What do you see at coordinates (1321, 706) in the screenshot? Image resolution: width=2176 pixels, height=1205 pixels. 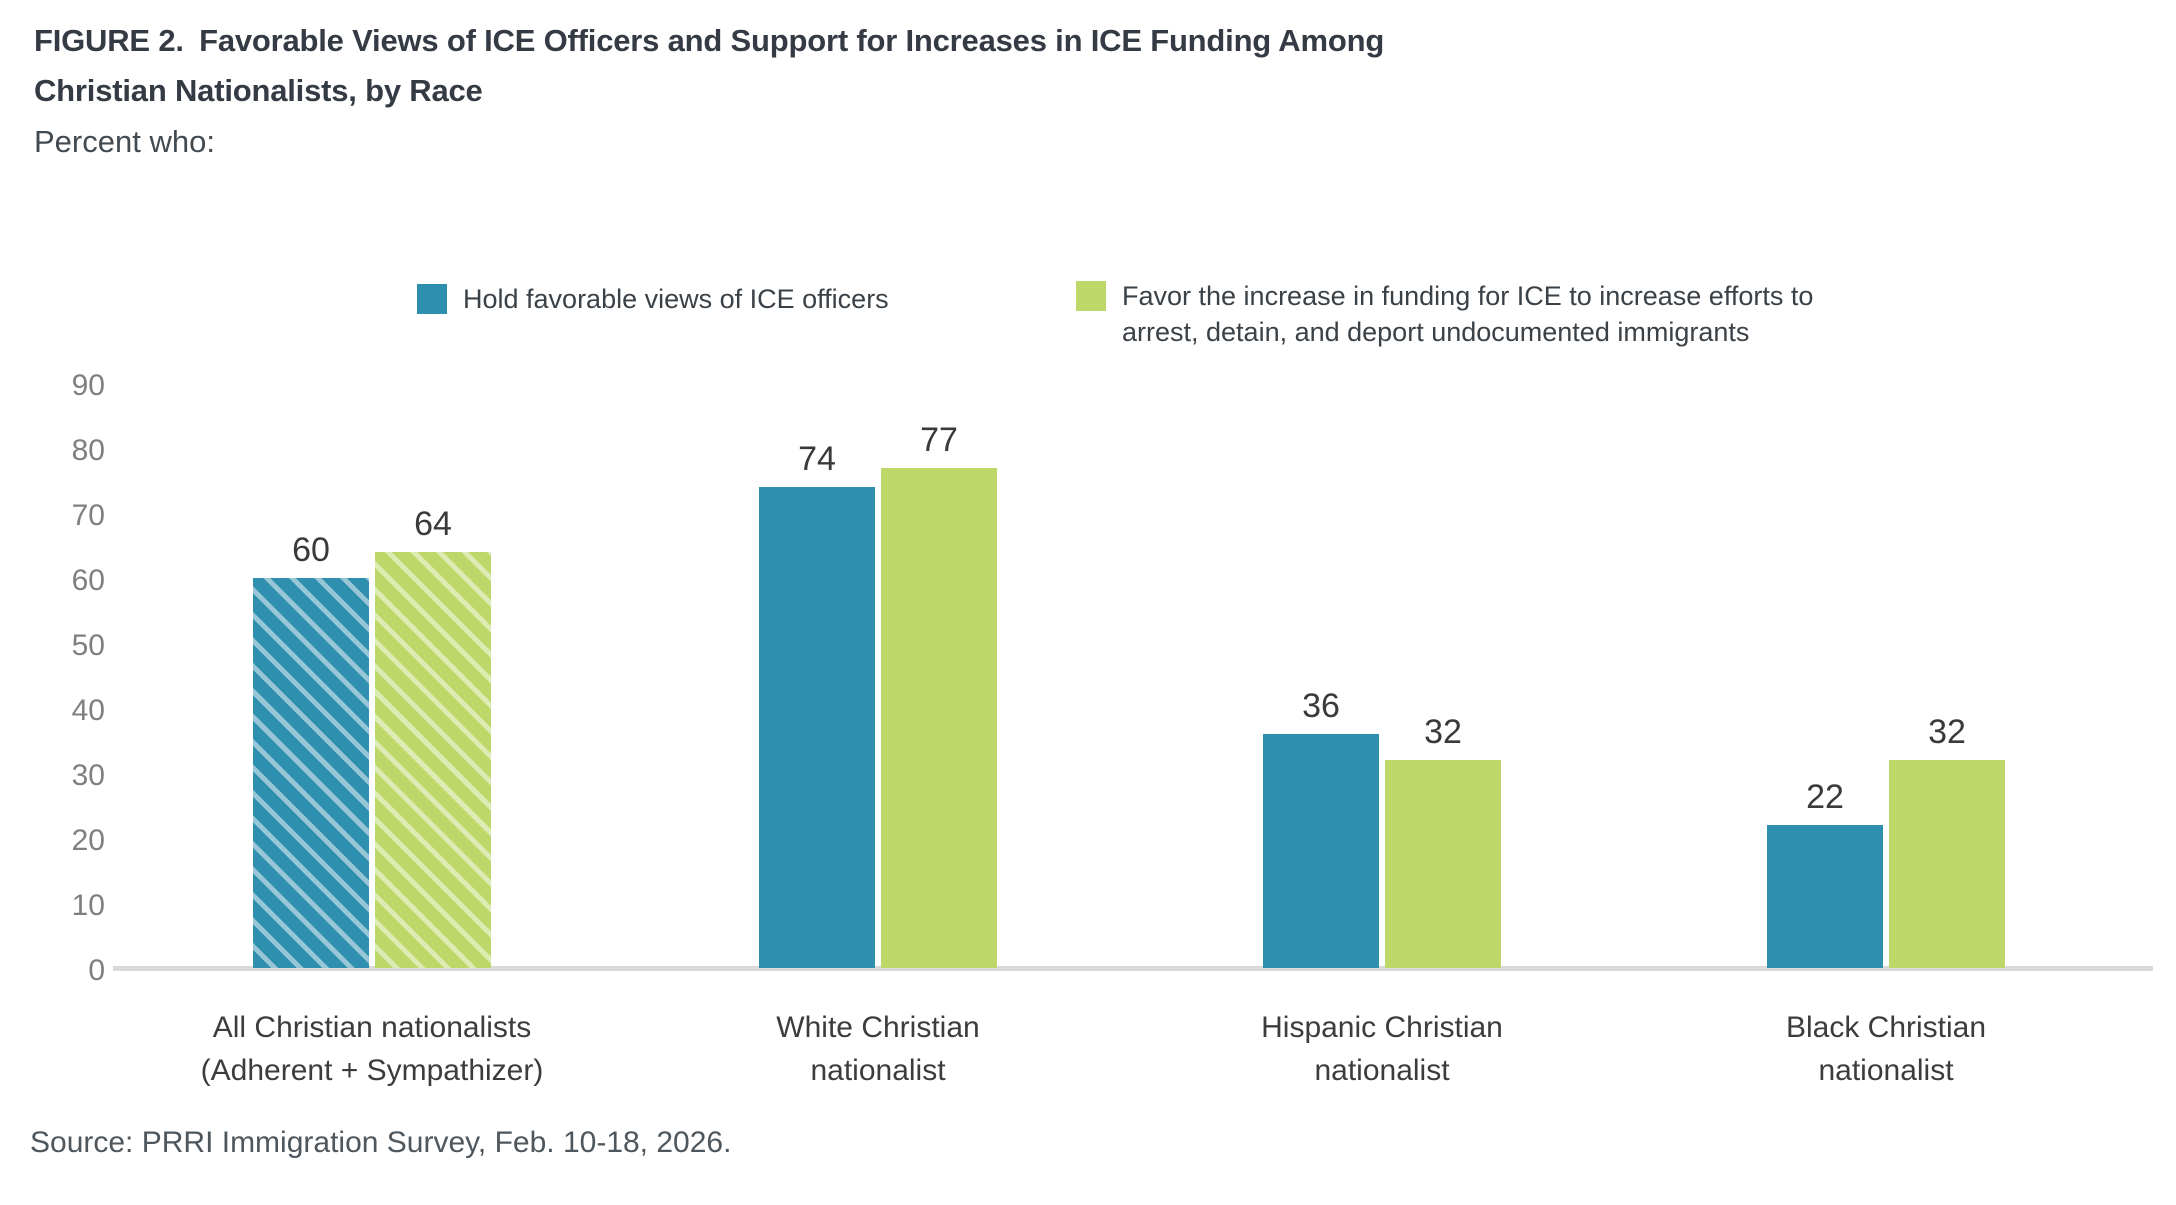 I see `bar-value-label: 36` at bounding box center [1321, 706].